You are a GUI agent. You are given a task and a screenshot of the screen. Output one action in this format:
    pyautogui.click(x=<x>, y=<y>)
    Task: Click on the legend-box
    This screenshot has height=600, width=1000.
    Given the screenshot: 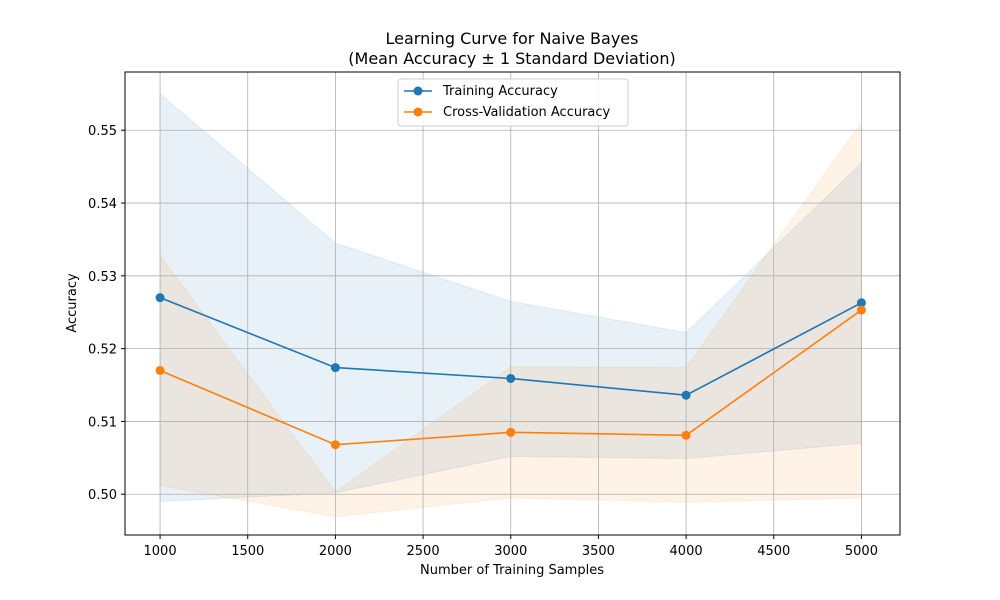 What is the action you would take?
    pyautogui.click(x=513, y=102)
    